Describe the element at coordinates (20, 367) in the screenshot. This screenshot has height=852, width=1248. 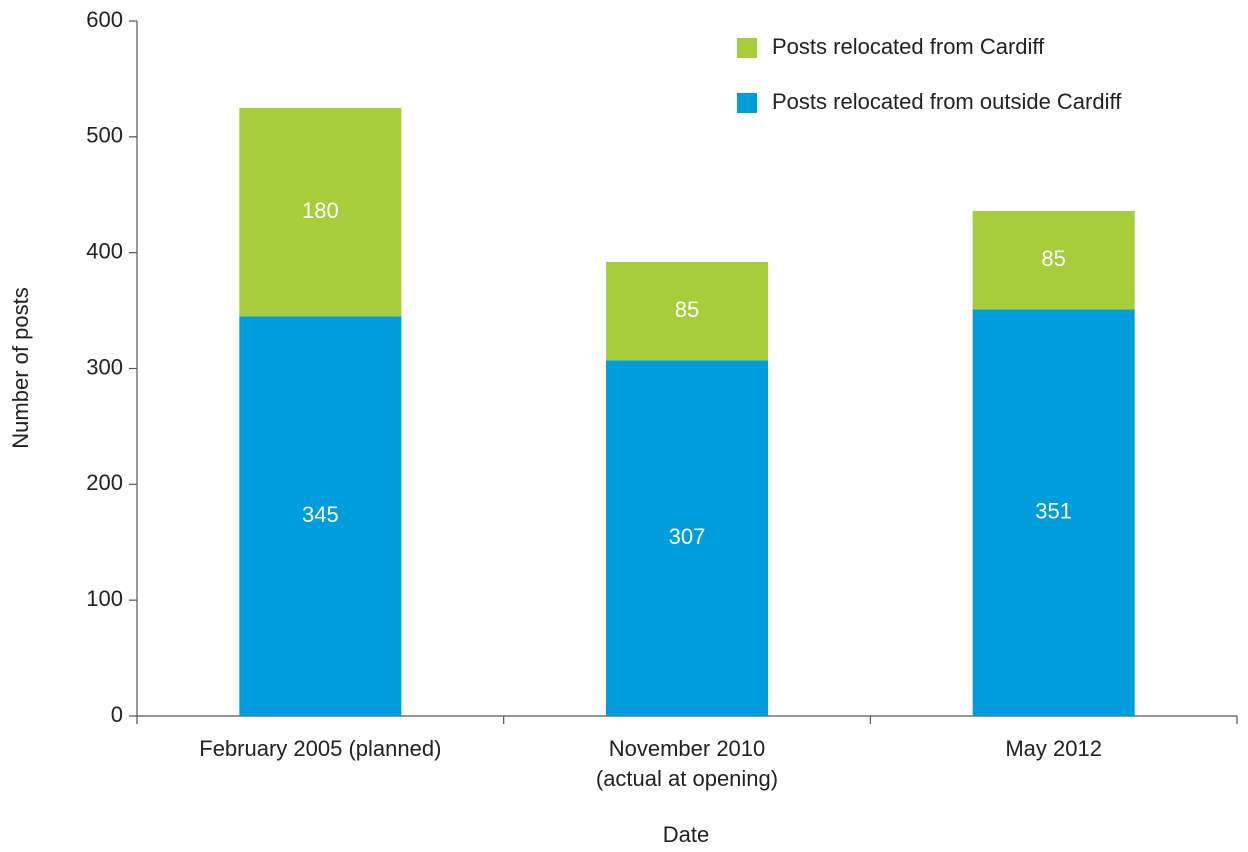
I see `y-axis-label: Number of posts` at that location.